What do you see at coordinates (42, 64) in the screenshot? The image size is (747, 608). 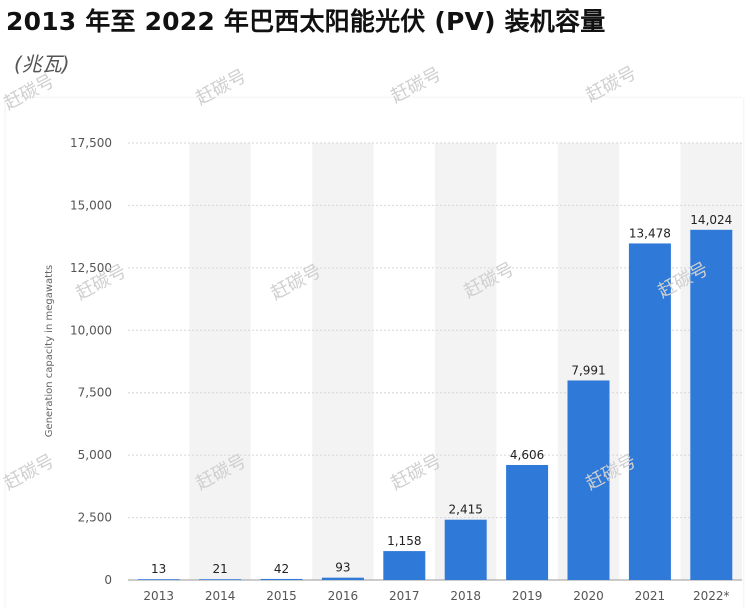 I see `chart-subtitle: (兆瓦)` at bounding box center [42, 64].